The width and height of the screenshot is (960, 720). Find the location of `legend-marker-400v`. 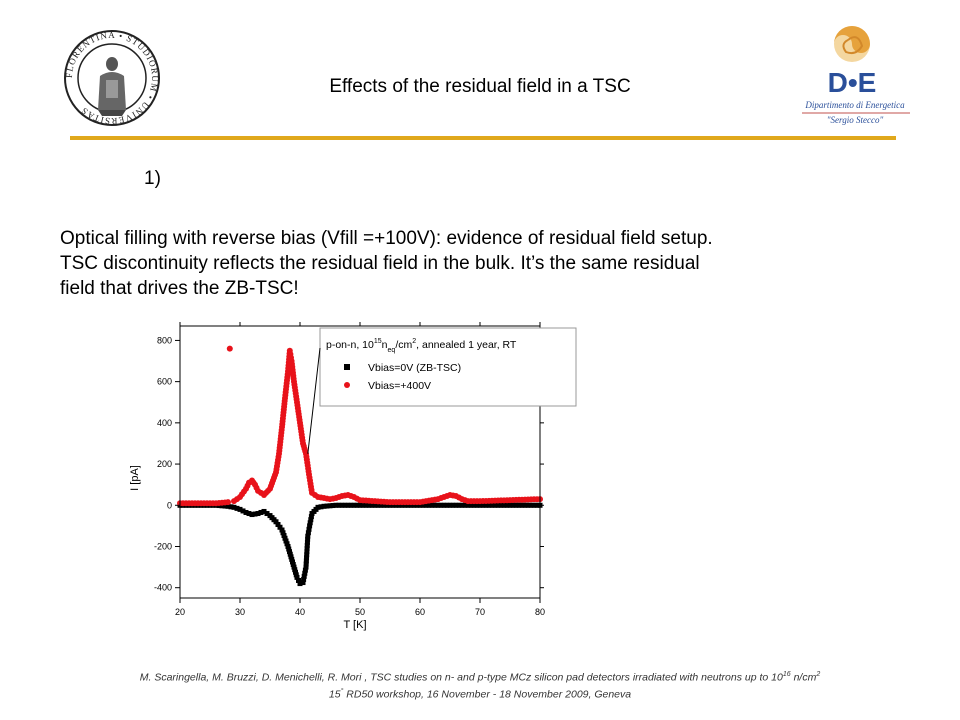

legend-marker-400v is located at coordinates (347, 385).